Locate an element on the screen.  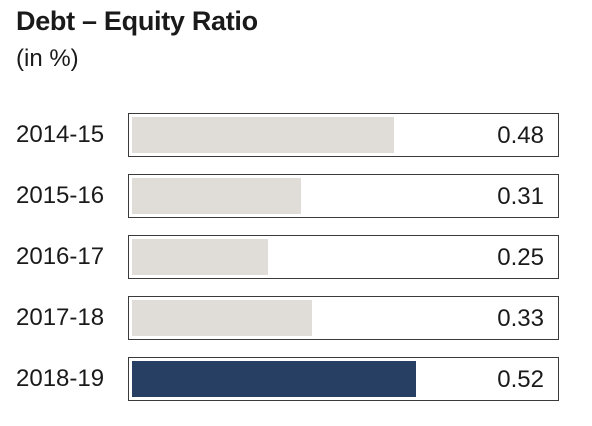
bar-frame: 0.25 is located at coordinates (343, 257).